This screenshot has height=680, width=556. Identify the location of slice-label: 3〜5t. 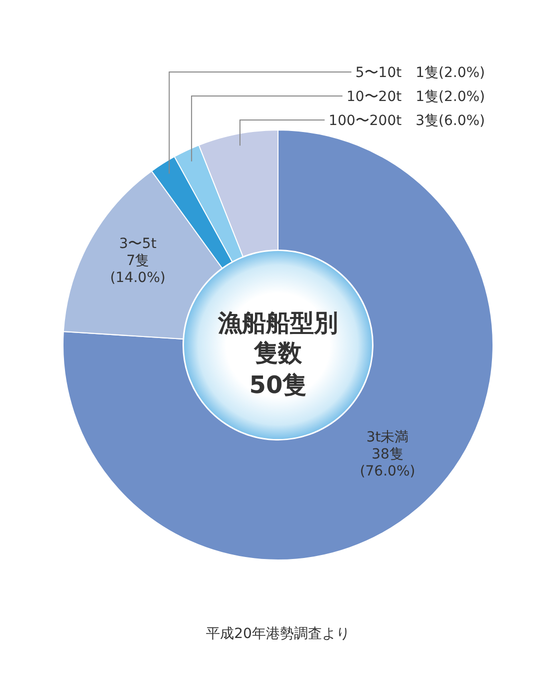
(138, 244).